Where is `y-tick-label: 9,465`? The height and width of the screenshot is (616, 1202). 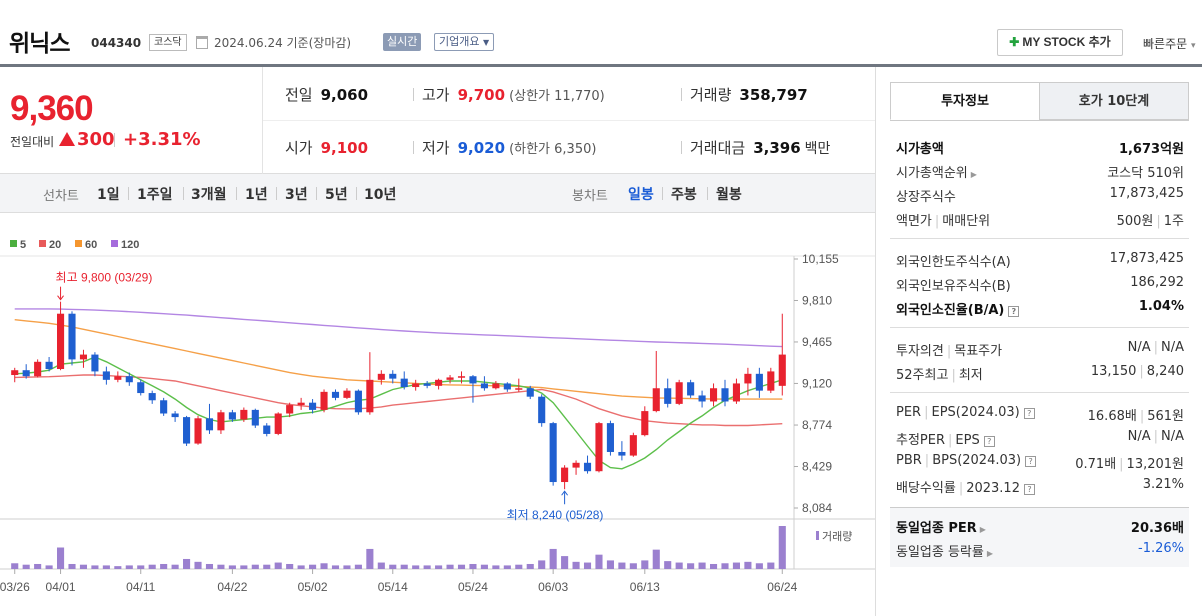
y-tick-label: 9,465 is located at coordinates (817, 342).